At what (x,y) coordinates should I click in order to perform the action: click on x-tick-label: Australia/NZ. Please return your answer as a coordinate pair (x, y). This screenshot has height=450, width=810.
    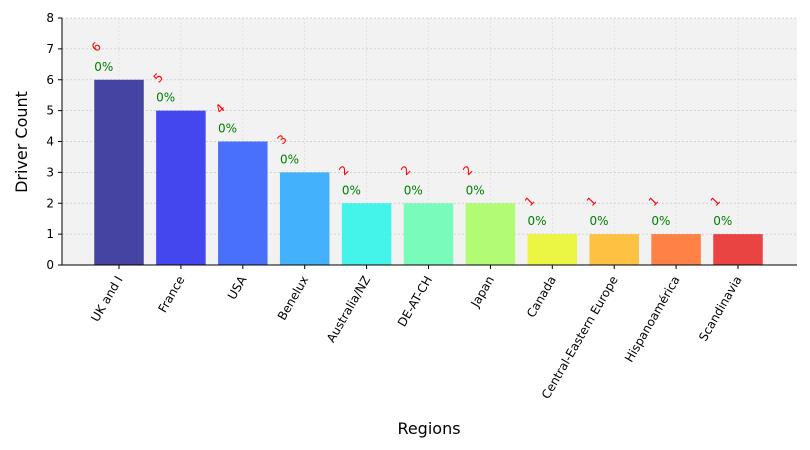
    Looking at the image, I should click on (348, 309).